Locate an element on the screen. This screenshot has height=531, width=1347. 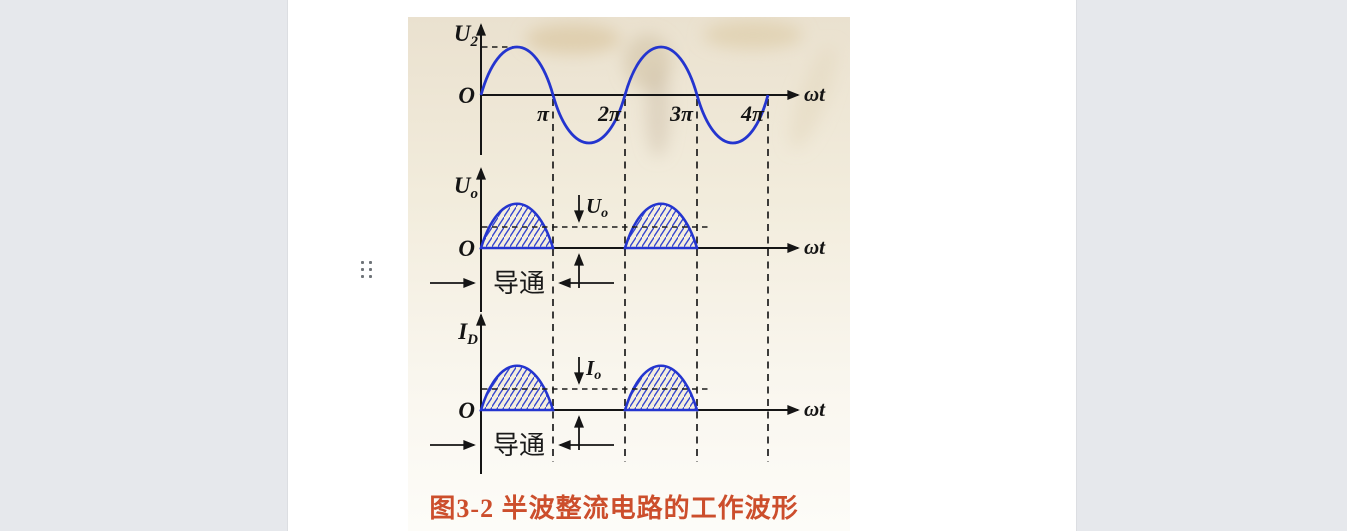
chart-id: Io ID O ωt 导通 is located at coordinates (628, 393).